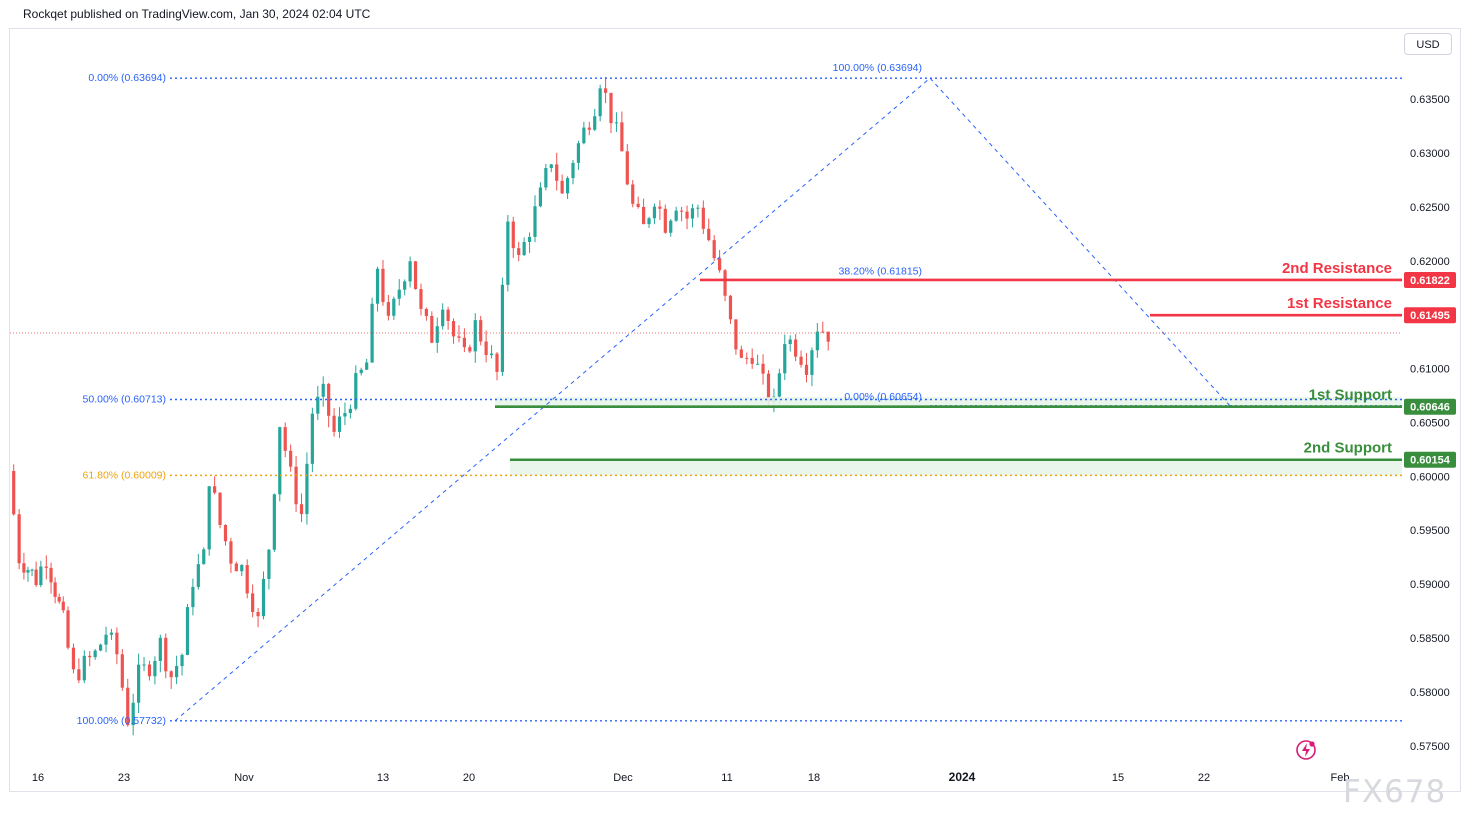 This screenshot has height=827, width=1471. What do you see at coordinates (1430, 154) in the screenshot?
I see `y-tick-label: 0.63000` at bounding box center [1430, 154].